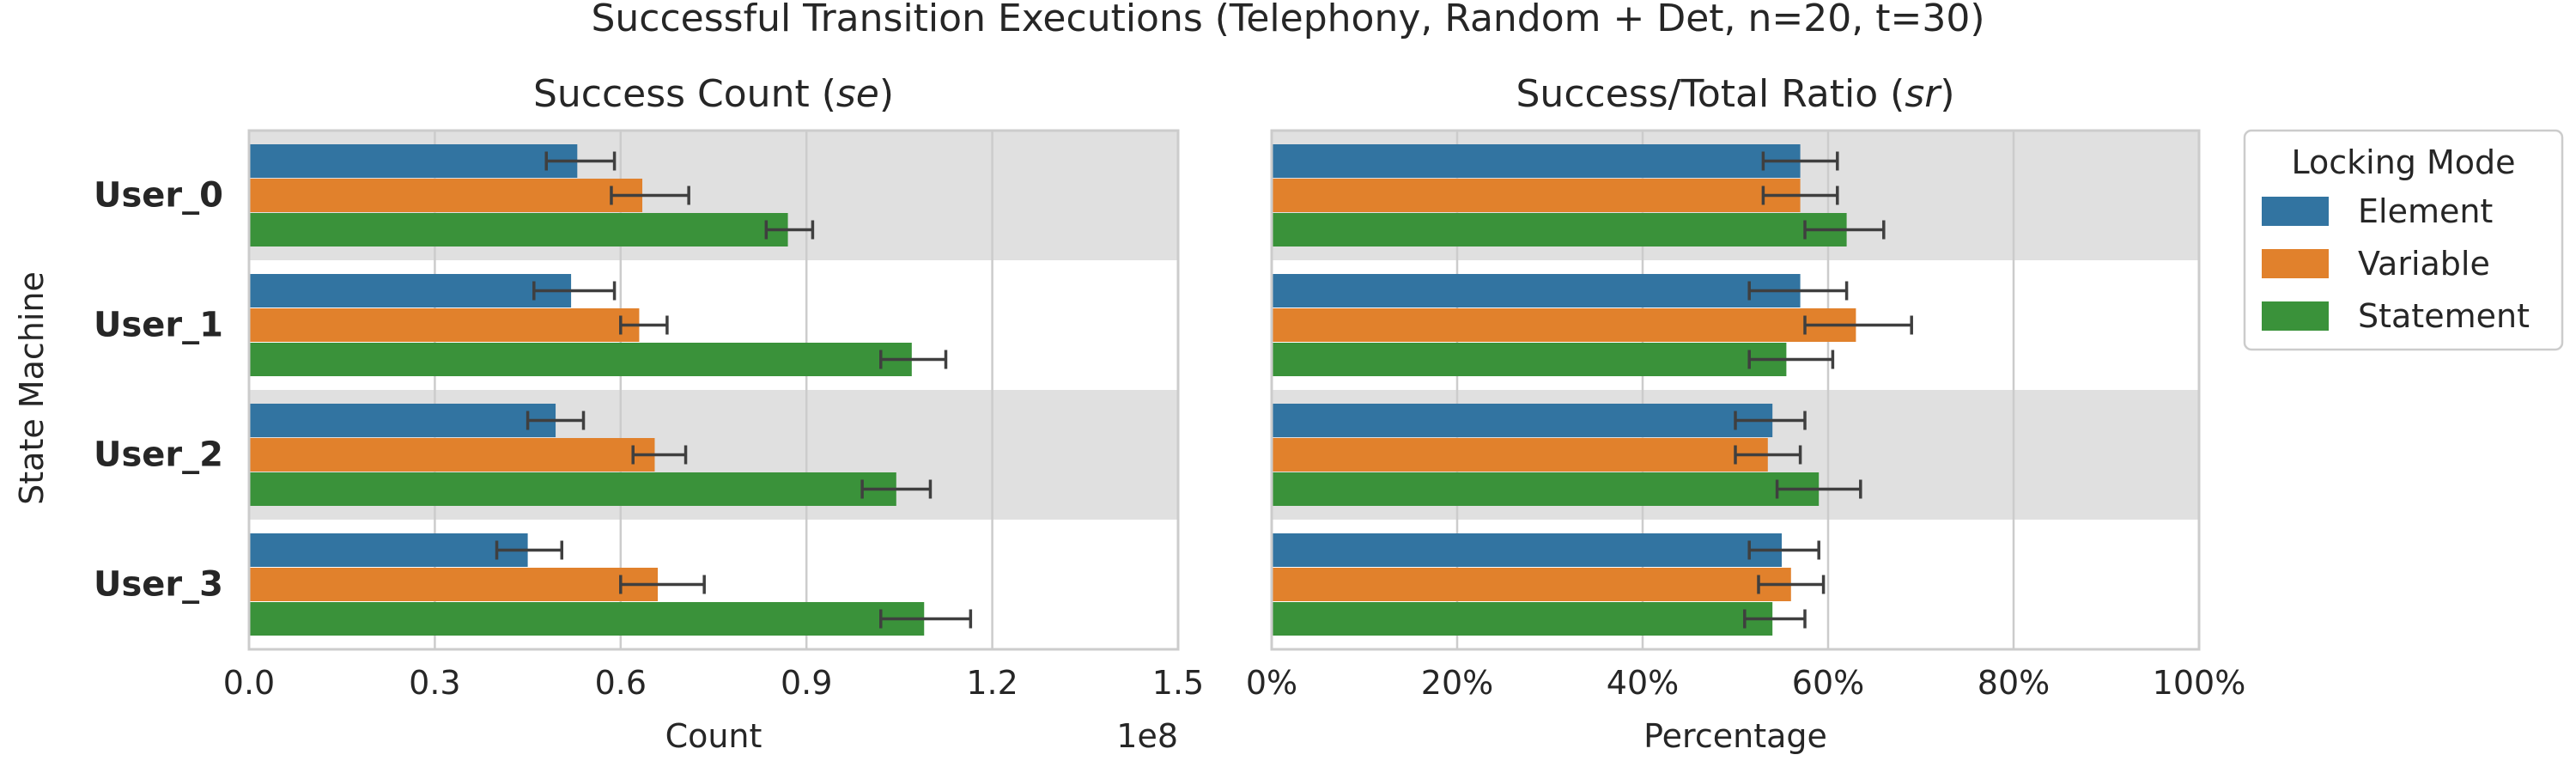 This screenshot has height=773, width=2576. What do you see at coordinates (1178, 683) in the screenshot?
I see `x-tick-label: 1.5` at bounding box center [1178, 683].